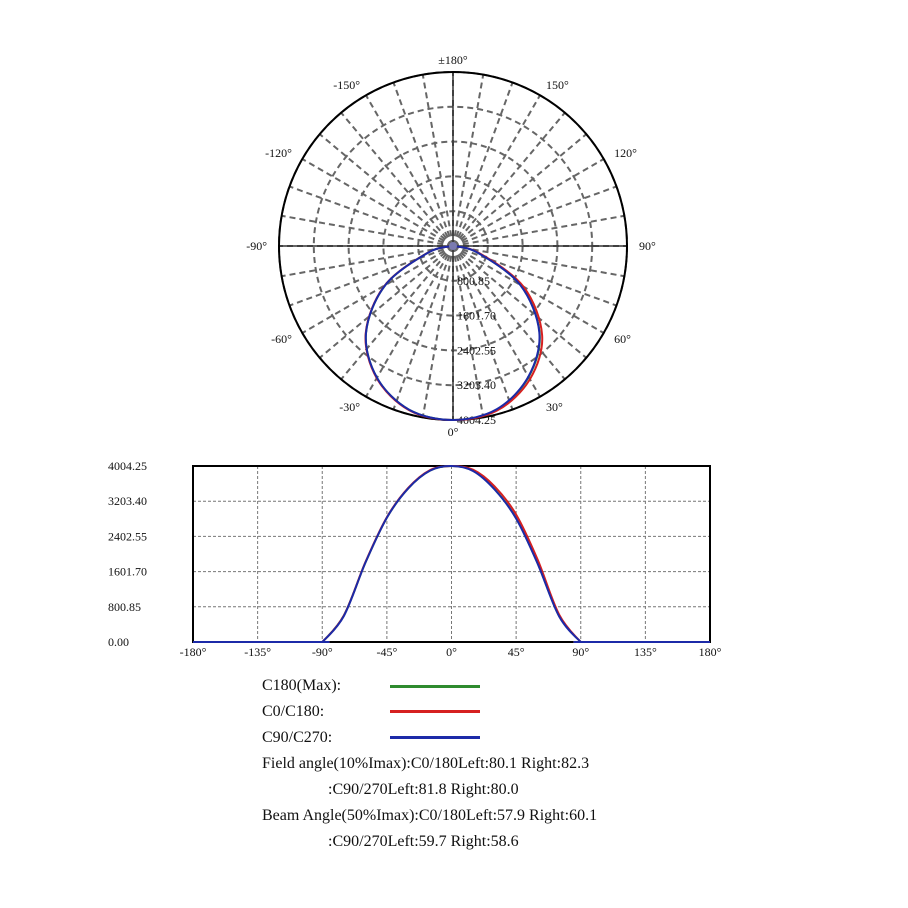  What do you see at coordinates (453, 60) in the screenshot?
I see `polar-angle-label: ±180°` at bounding box center [453, 60].